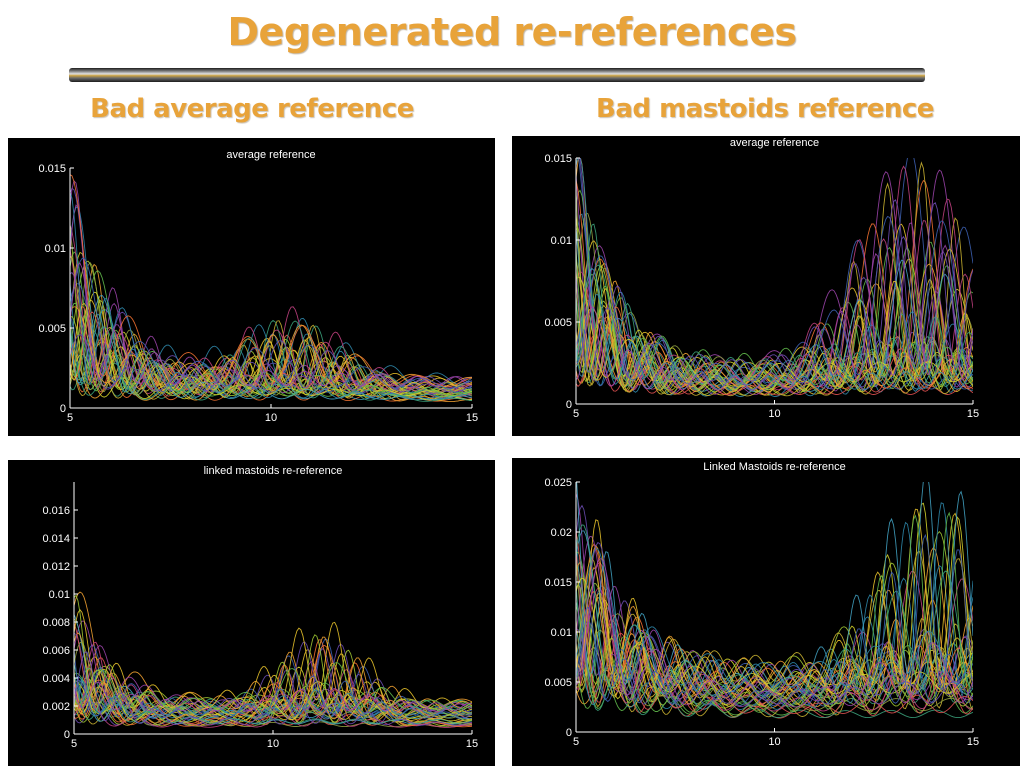 The width and height of the screenshot is (1024, 768). What do you see at coordinates (561, 533) in the screenshot?
I see `y-tick-label: 0.02` at bounding box center [561, 533].